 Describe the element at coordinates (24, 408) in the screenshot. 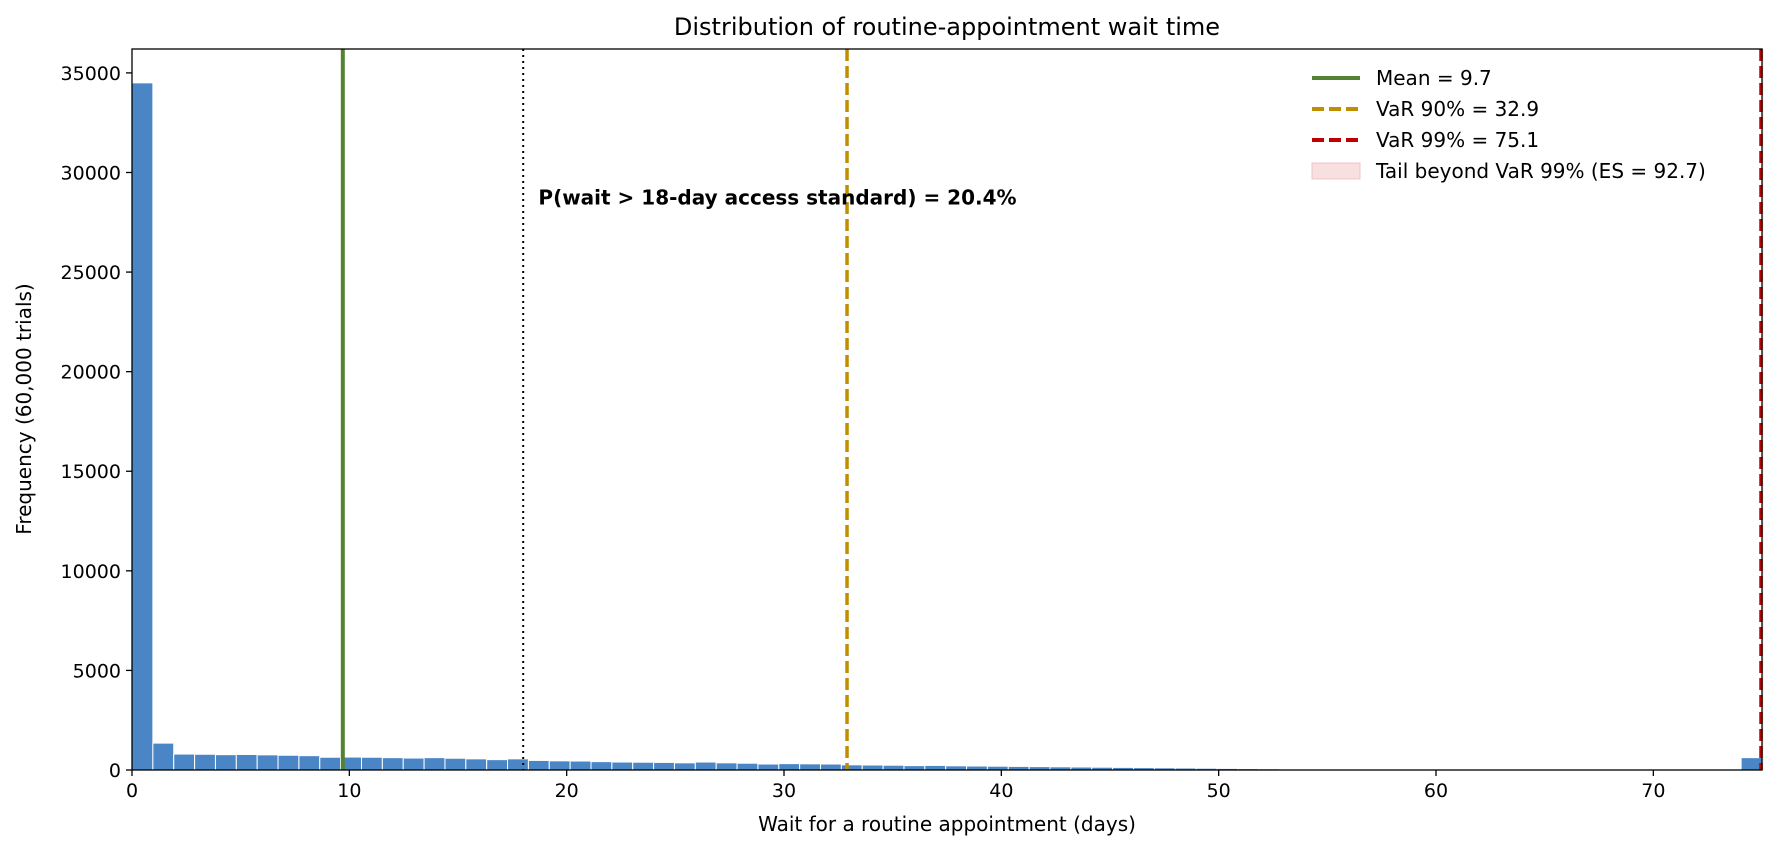

I see `y-axis-label: Frequency (60,000 trials)` at that location.